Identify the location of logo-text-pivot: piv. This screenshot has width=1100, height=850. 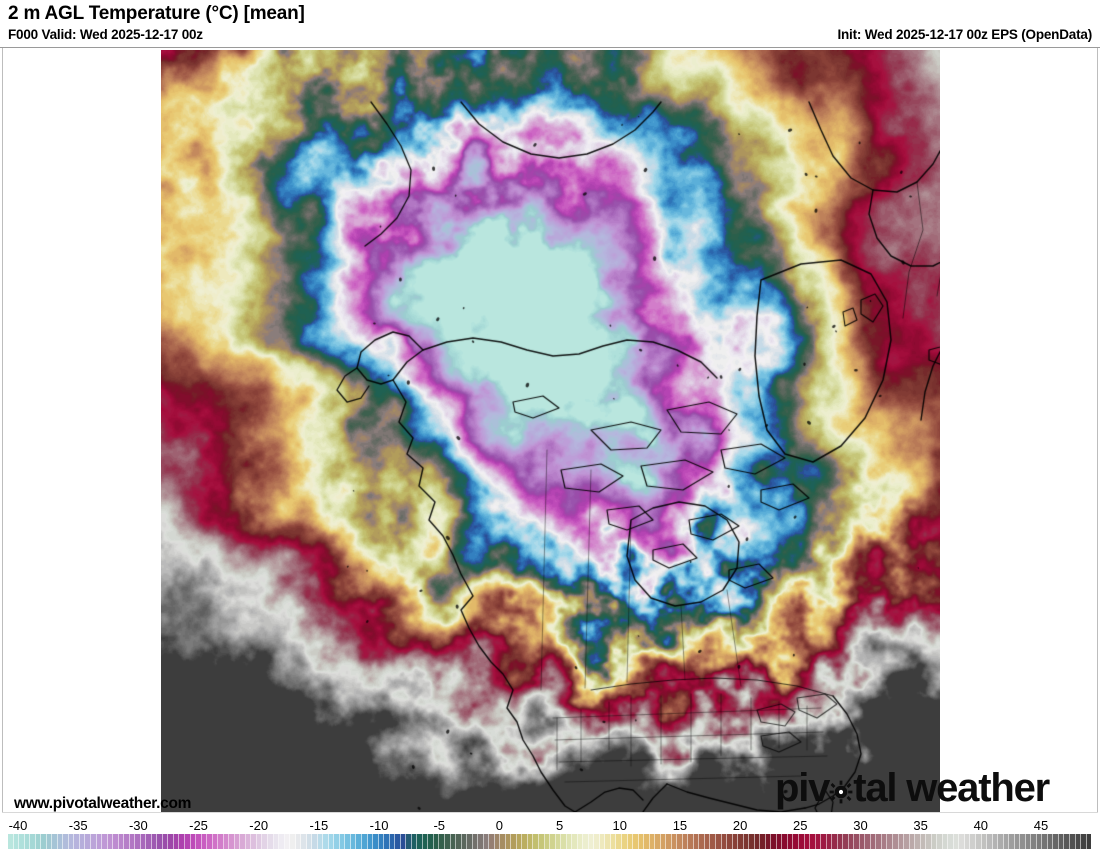
(802, 788).